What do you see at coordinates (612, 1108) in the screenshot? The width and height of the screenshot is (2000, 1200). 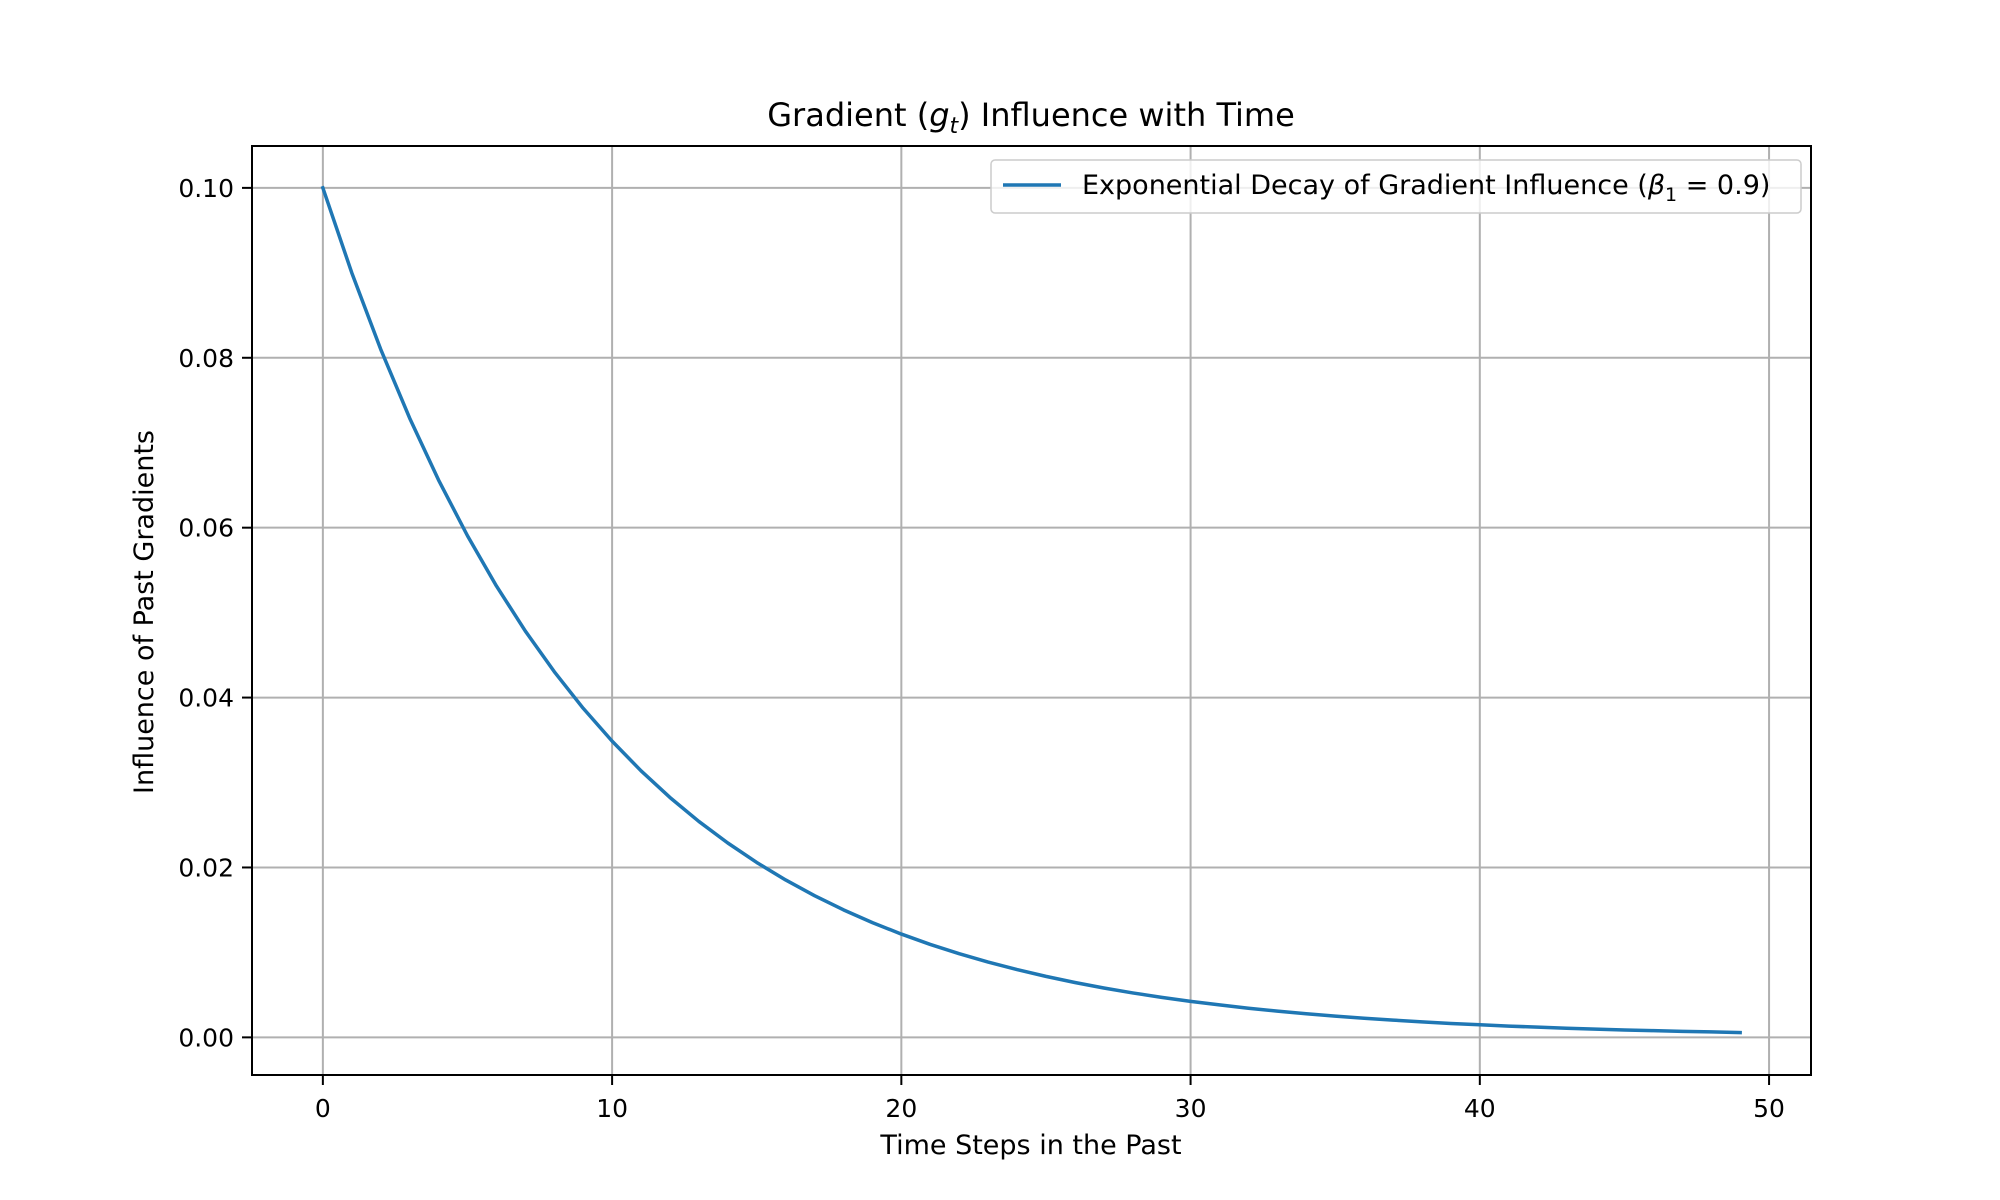 I see `x-tick-label: 10` at bounding box center [612, 1108].